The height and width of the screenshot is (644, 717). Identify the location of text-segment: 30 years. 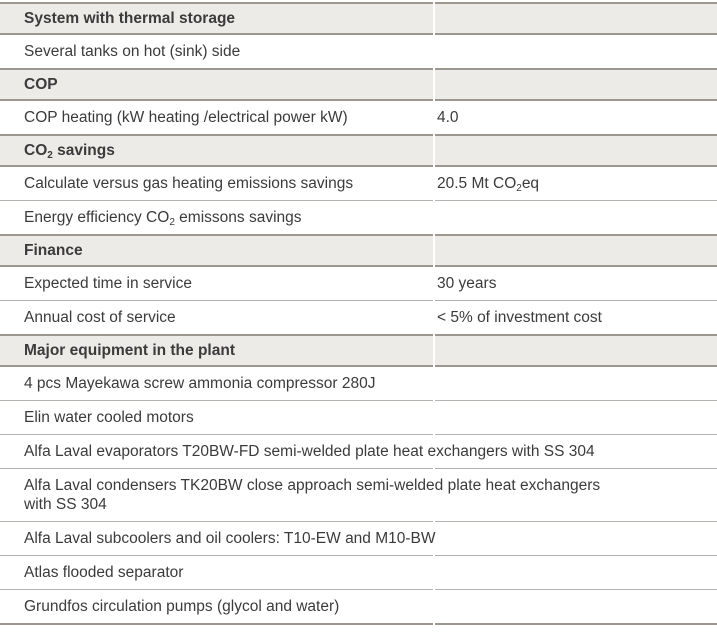
(467, 283).